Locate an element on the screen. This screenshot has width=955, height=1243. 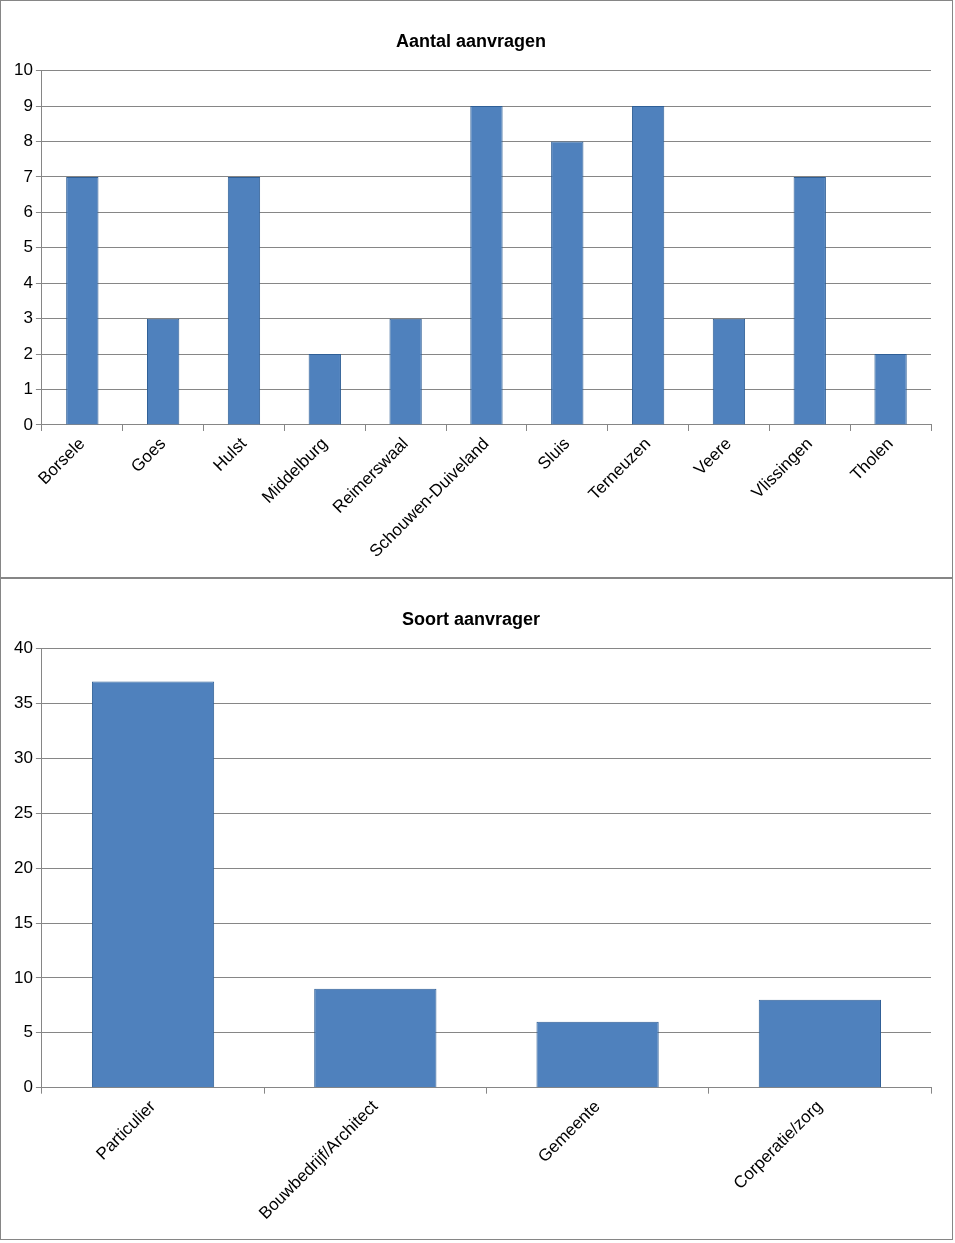
y-tick-label: 9 is located at coordinates (28, 105).